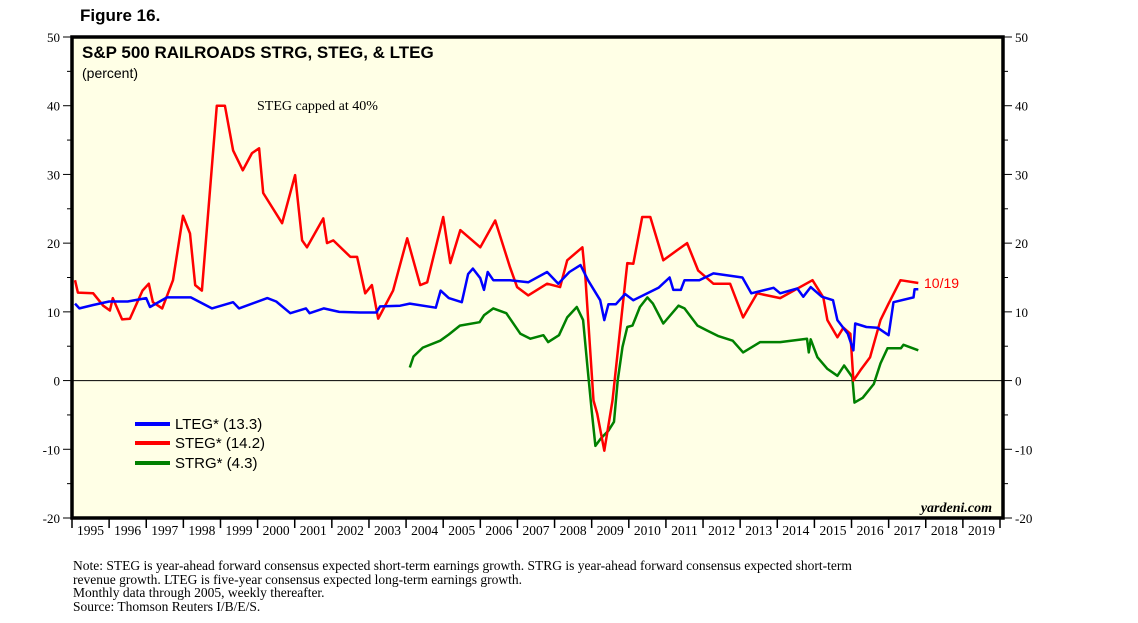 The height and width of the screenshot is (623, 1138). What do you see at coordinates (53, 312) in the screenshot?
I see `y-tick-label-left: 10` at bounding box center [53, 312].